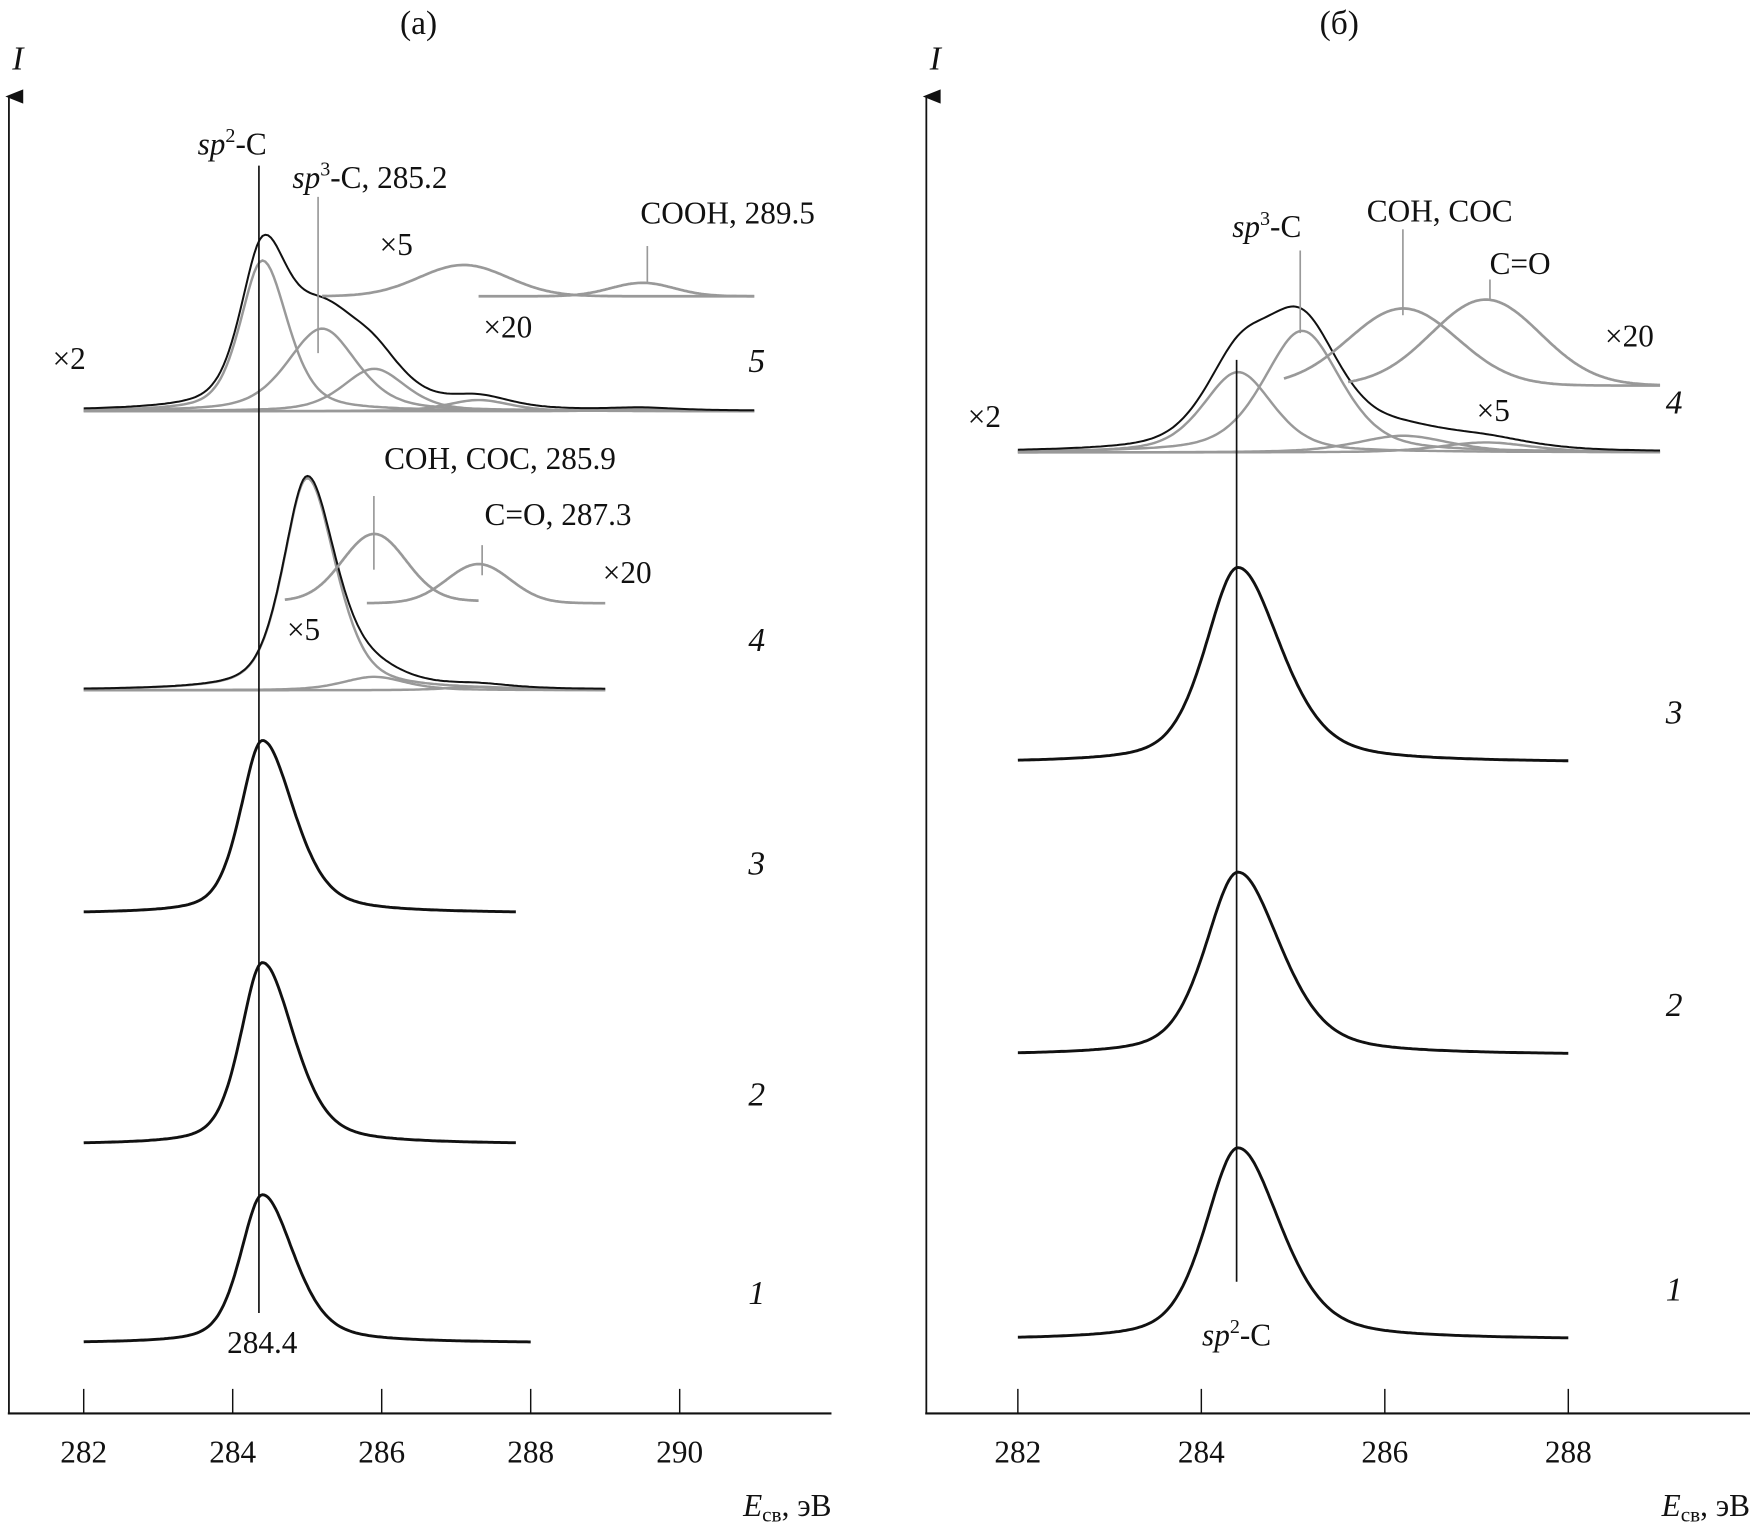 This screenshot has height=1530, width=1750. Describe the element at coordinates (500, 458) in the screenshot. I see `coh-label: COH, COC, 285.9` at that location.